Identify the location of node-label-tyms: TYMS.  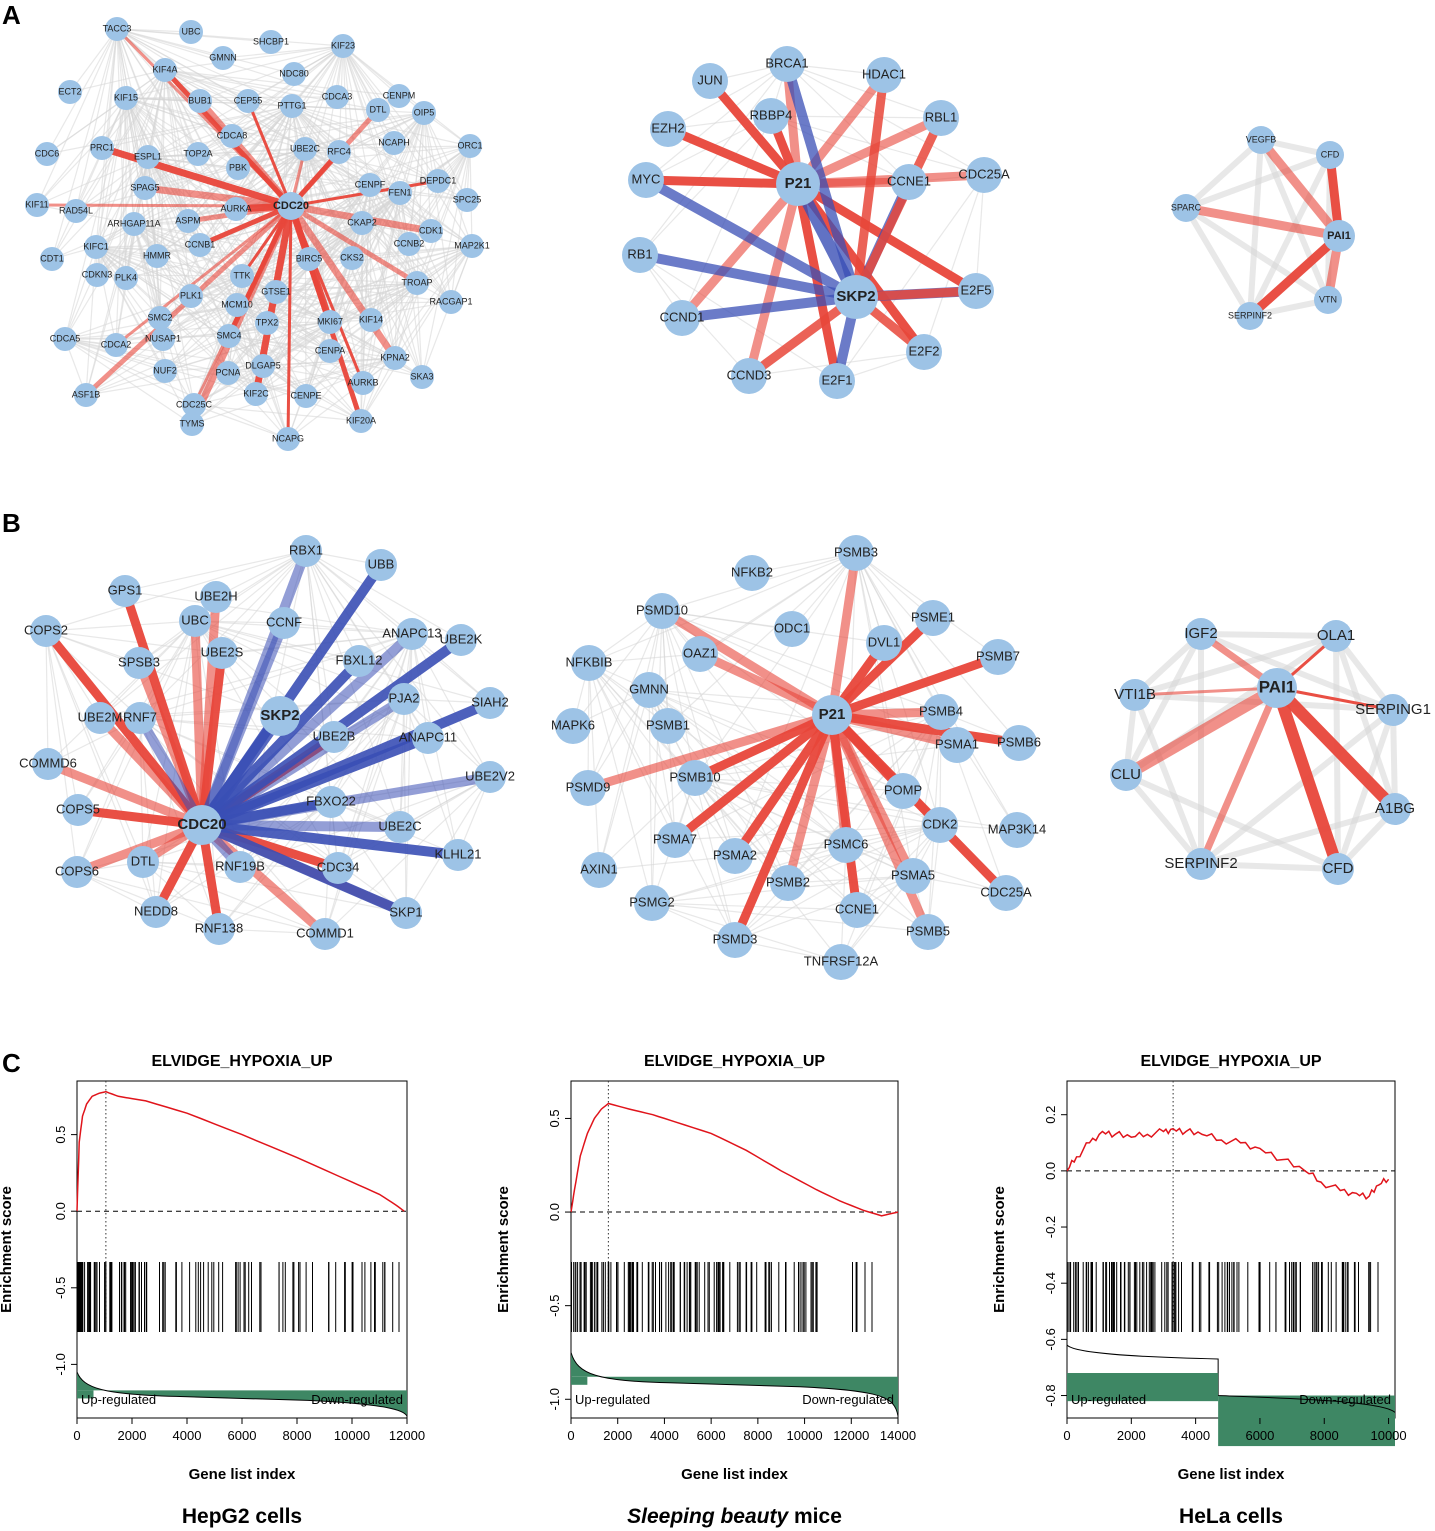
(191, 423).